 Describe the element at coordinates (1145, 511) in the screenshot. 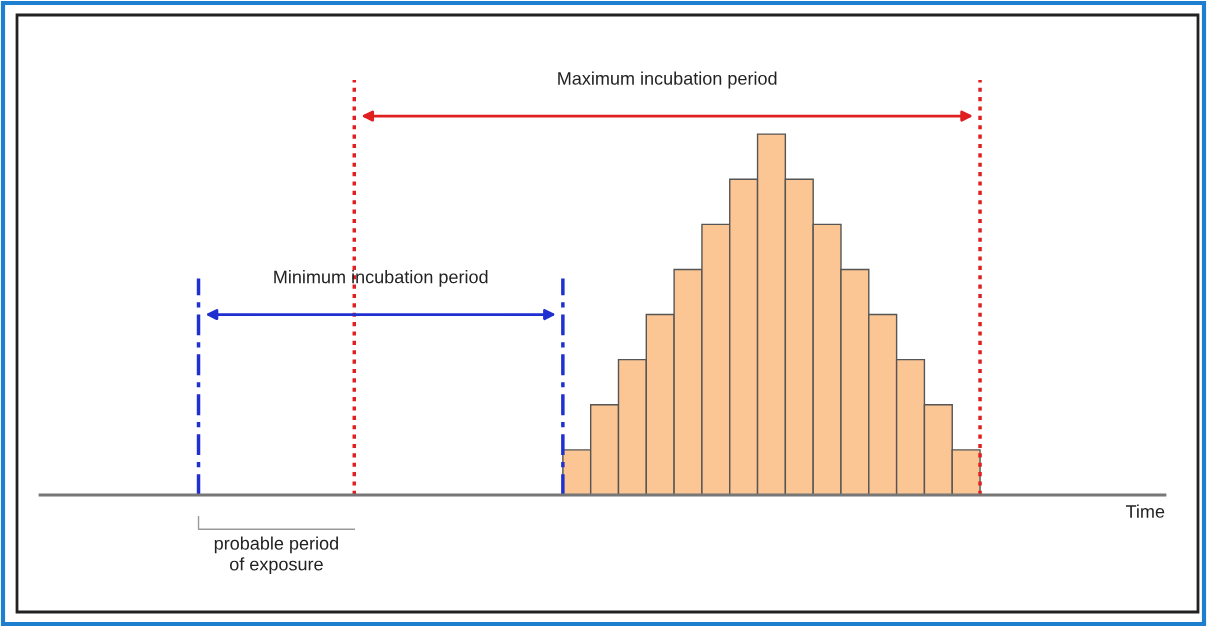

I see `text: Time` at that location.